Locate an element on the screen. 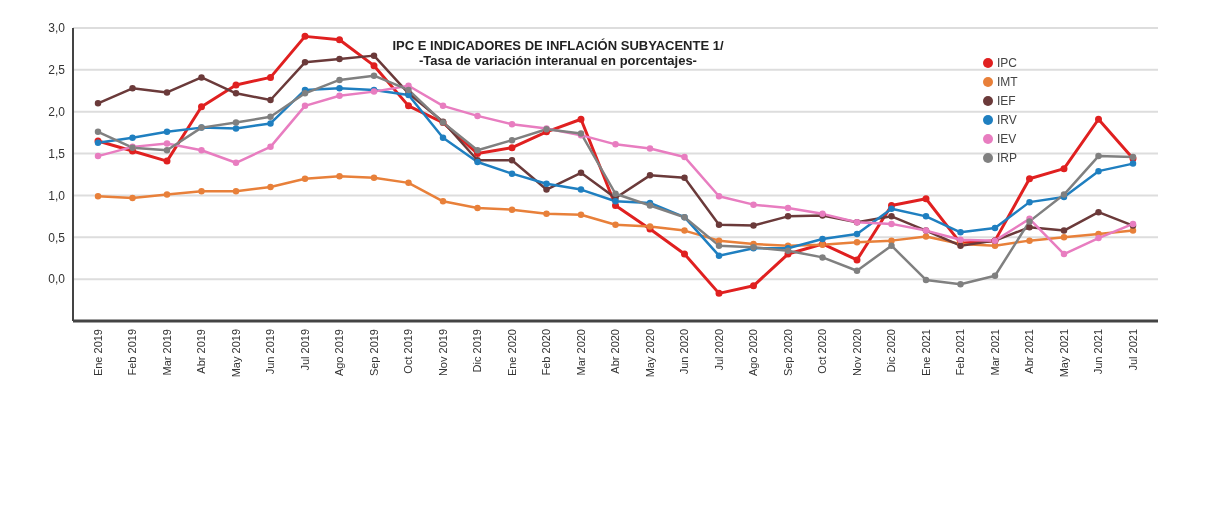 The image size is (1206, 523). legend-label: IEF is located at coordinates (1006, 101).